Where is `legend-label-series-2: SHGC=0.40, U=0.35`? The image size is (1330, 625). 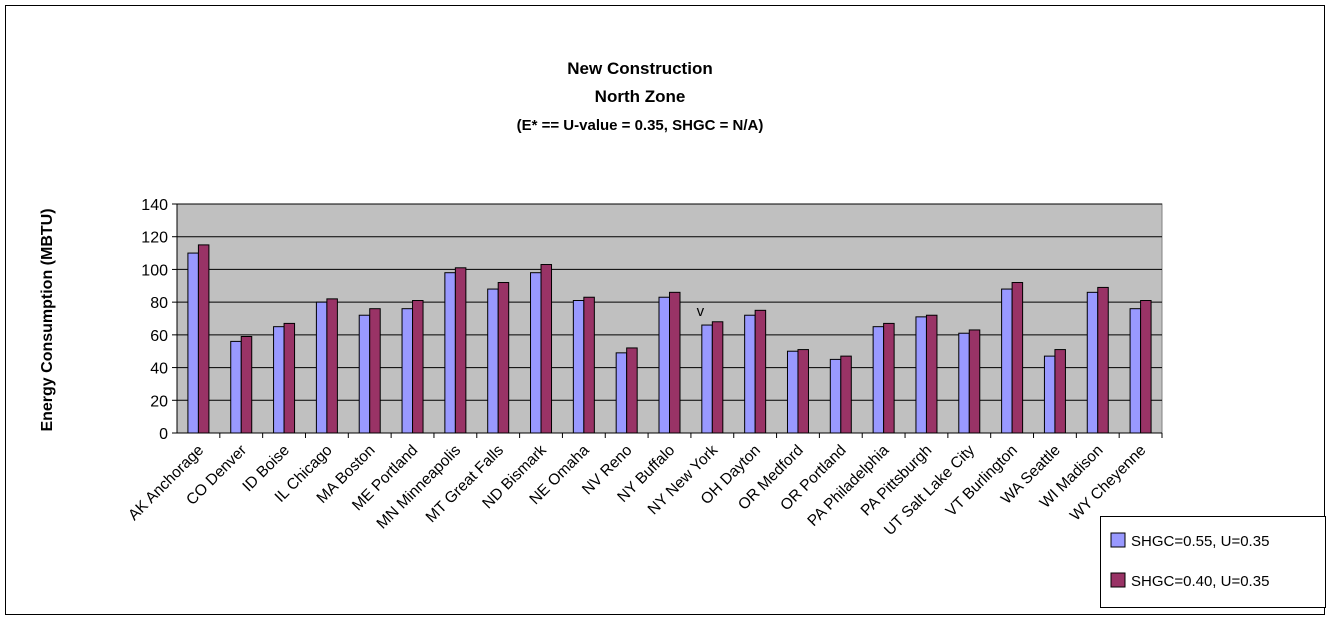 legend-label-series-2: SHGC=0.40, U=0.35 is located at coordinates (1200, 581).